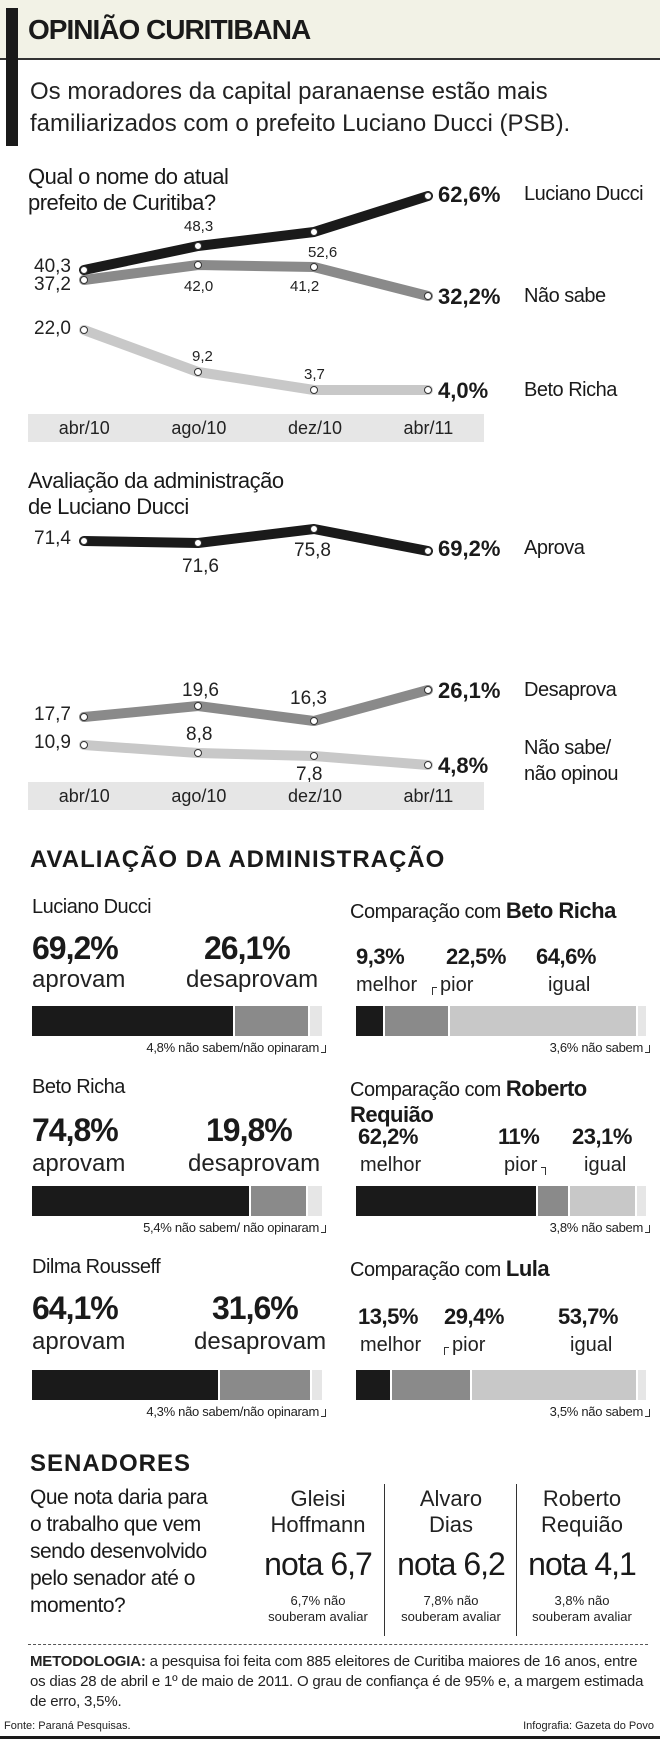 This screenshot has height=1742, width=660. I want to click on admin-richa-desaprov-label: desaprovam, so click(254, 1163).